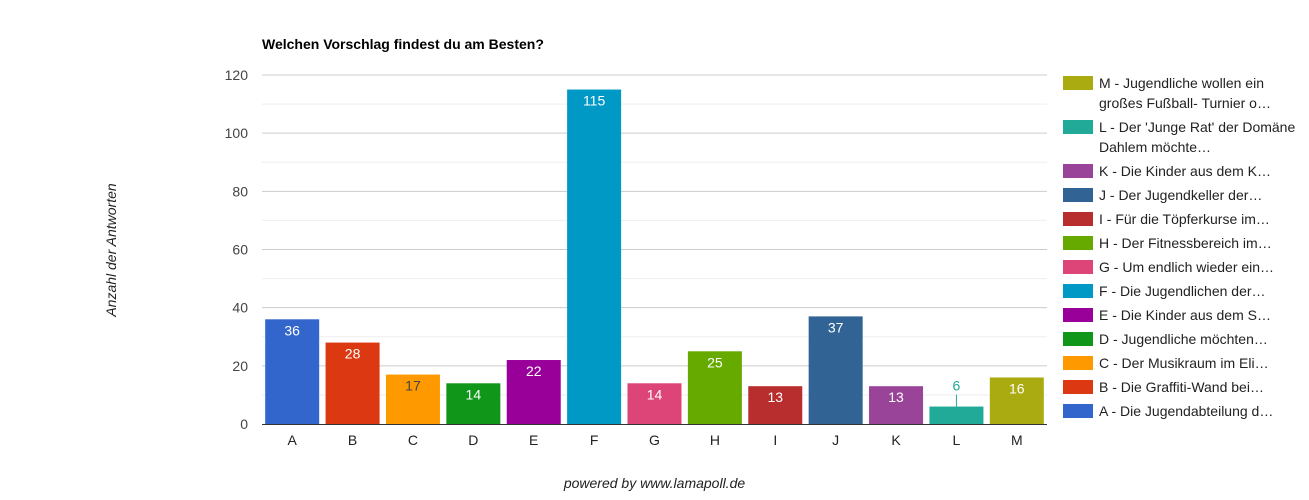 The image size is (1309, 500). I want to click on x-tick-label: J, so click(835, 440).